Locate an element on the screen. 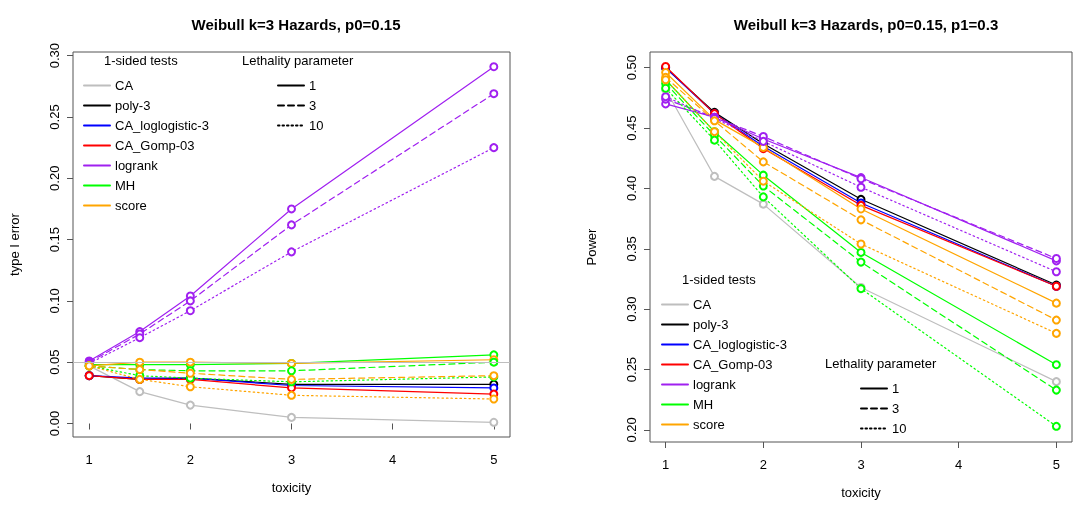 The image size is (1078, 506). chart-title: Weibull k=3 Hazards, p0=0.15 is located at coordinates (296, 24).